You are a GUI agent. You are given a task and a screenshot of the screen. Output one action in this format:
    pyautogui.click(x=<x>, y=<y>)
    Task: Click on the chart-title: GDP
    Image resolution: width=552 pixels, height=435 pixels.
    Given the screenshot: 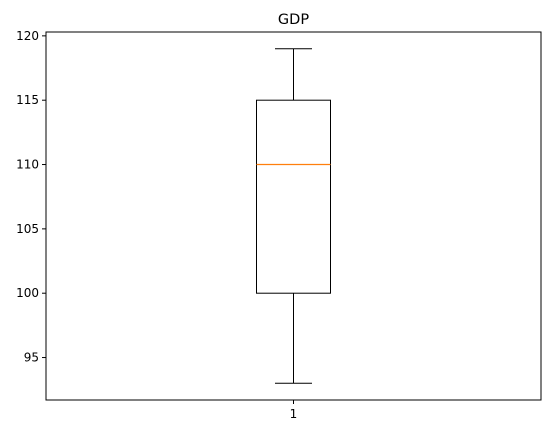 What is the action you would take?
    pyautogui.click(x=293, y=20)
    